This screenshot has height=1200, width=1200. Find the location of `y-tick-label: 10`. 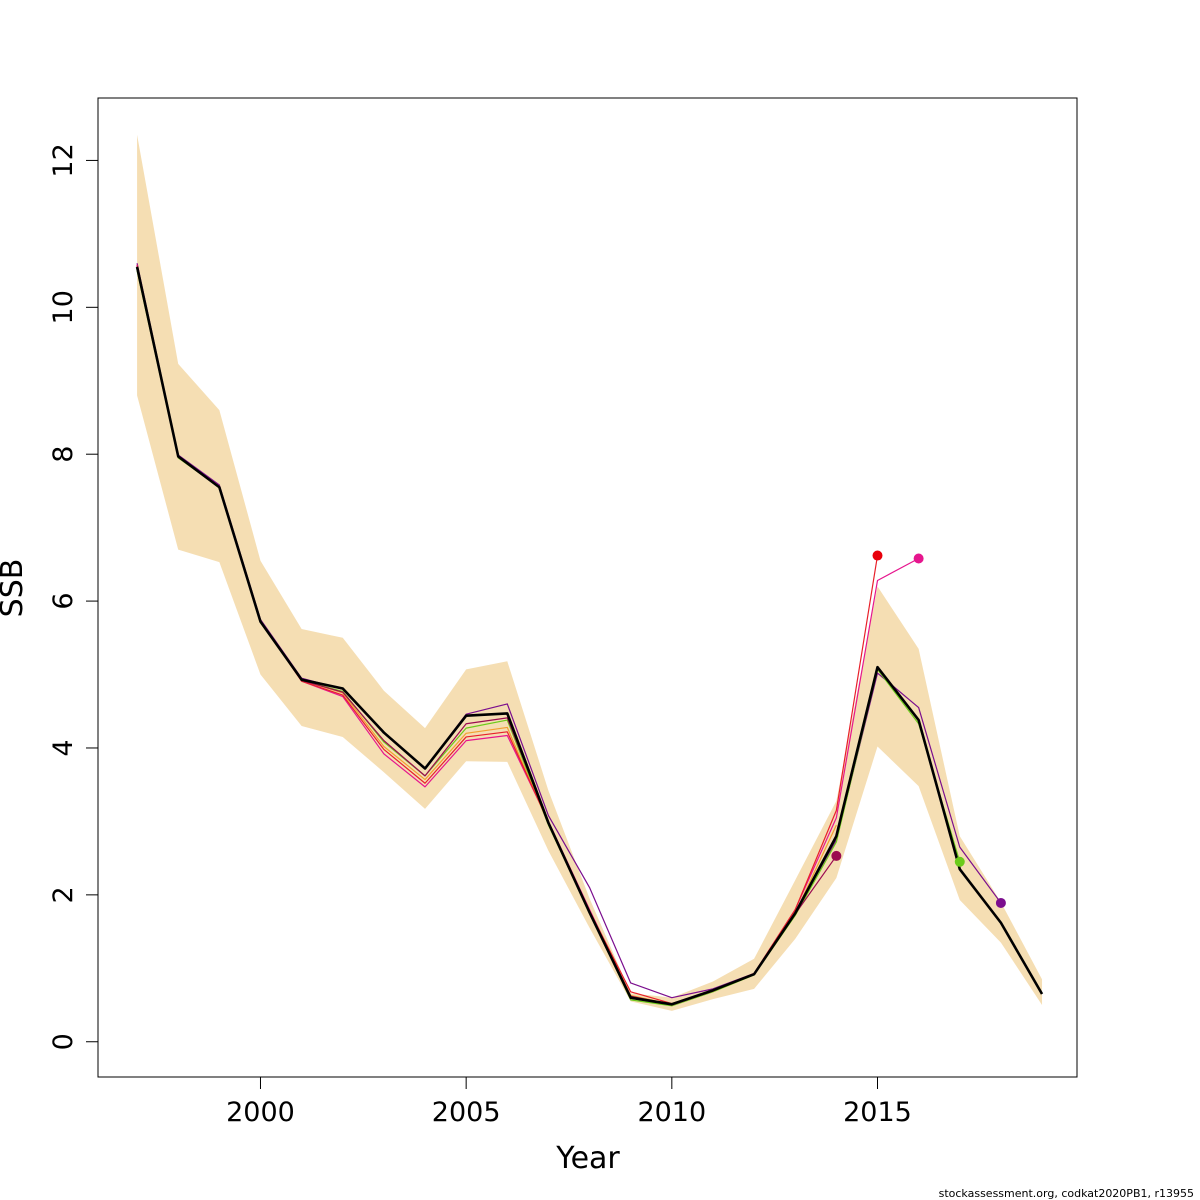

y-tick-label: 10 is located at coordinates (63, 307).